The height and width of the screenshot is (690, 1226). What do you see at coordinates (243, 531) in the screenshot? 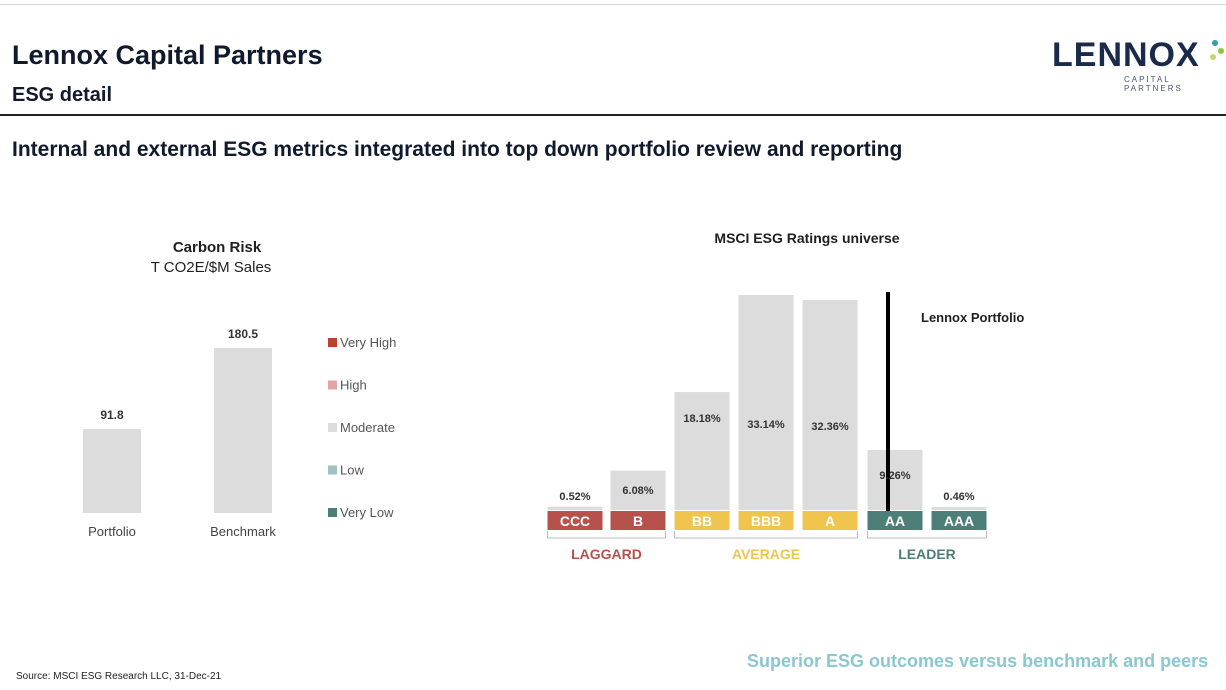
I see `x-tick-label: Benchmark` at bounding box center [243, 531].